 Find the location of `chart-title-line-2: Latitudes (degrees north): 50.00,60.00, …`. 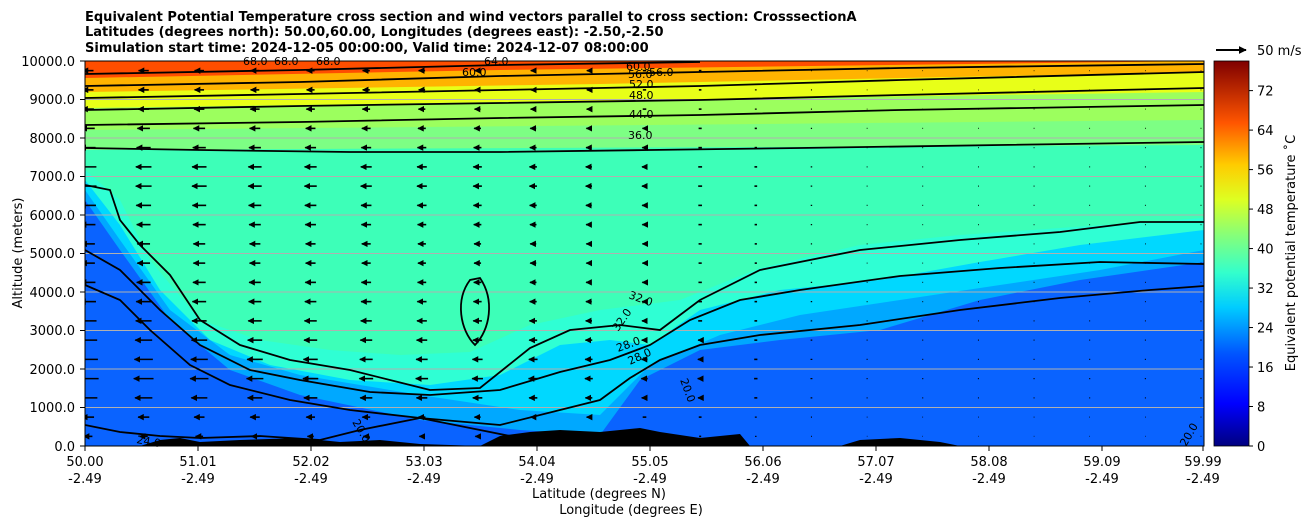

chart-title-line-2: Latitudes (degrees north): 50.00,60.00, … is located at coordinates (374, 32).